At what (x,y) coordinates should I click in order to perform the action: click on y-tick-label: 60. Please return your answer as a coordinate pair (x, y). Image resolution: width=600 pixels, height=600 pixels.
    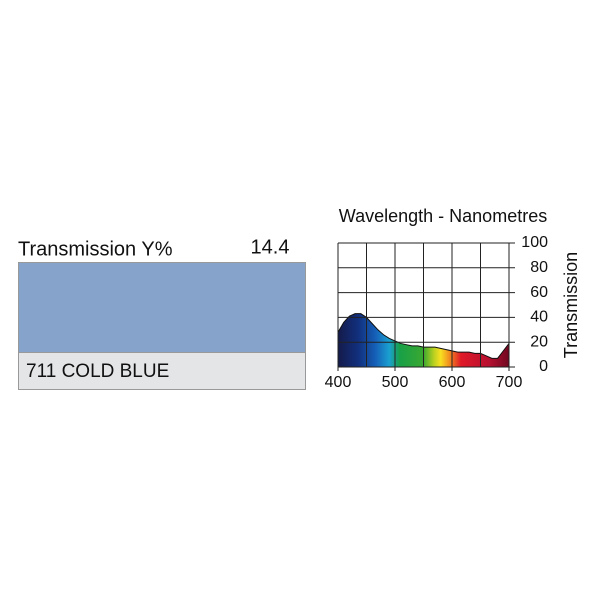
    Looking at the image, I should click on (539, 292).